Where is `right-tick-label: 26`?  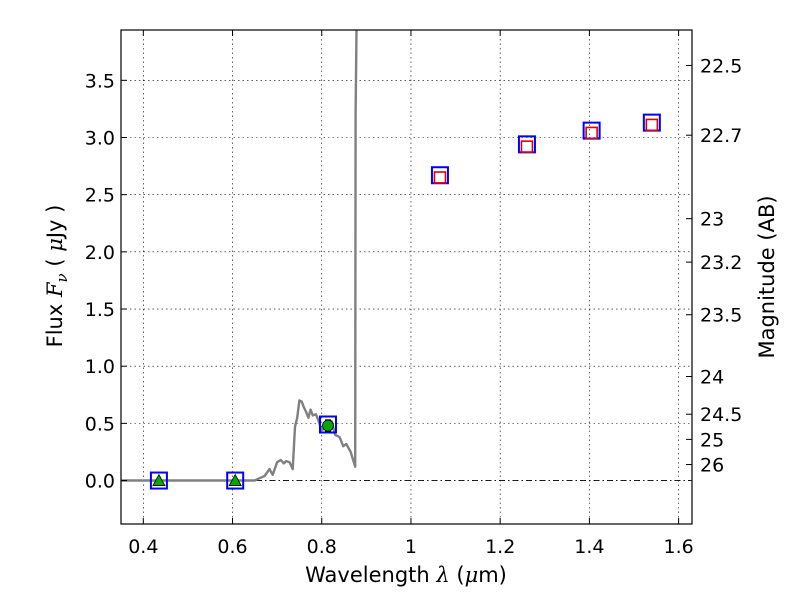
right-tick-label: 26 is located at coordinates (712, 466).